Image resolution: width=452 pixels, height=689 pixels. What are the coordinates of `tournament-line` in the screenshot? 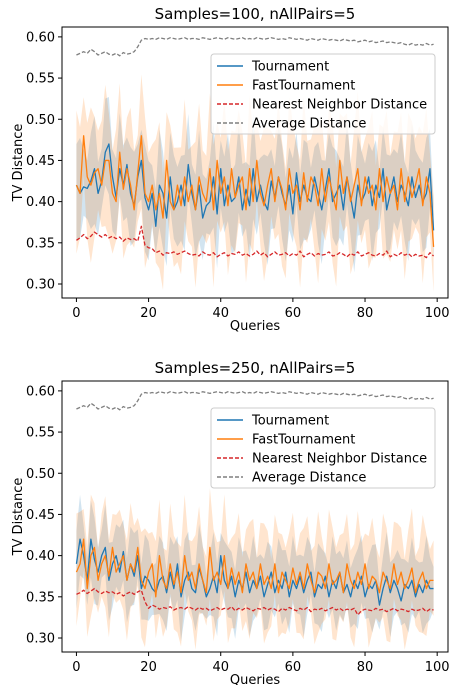 It's located at (254, 572).